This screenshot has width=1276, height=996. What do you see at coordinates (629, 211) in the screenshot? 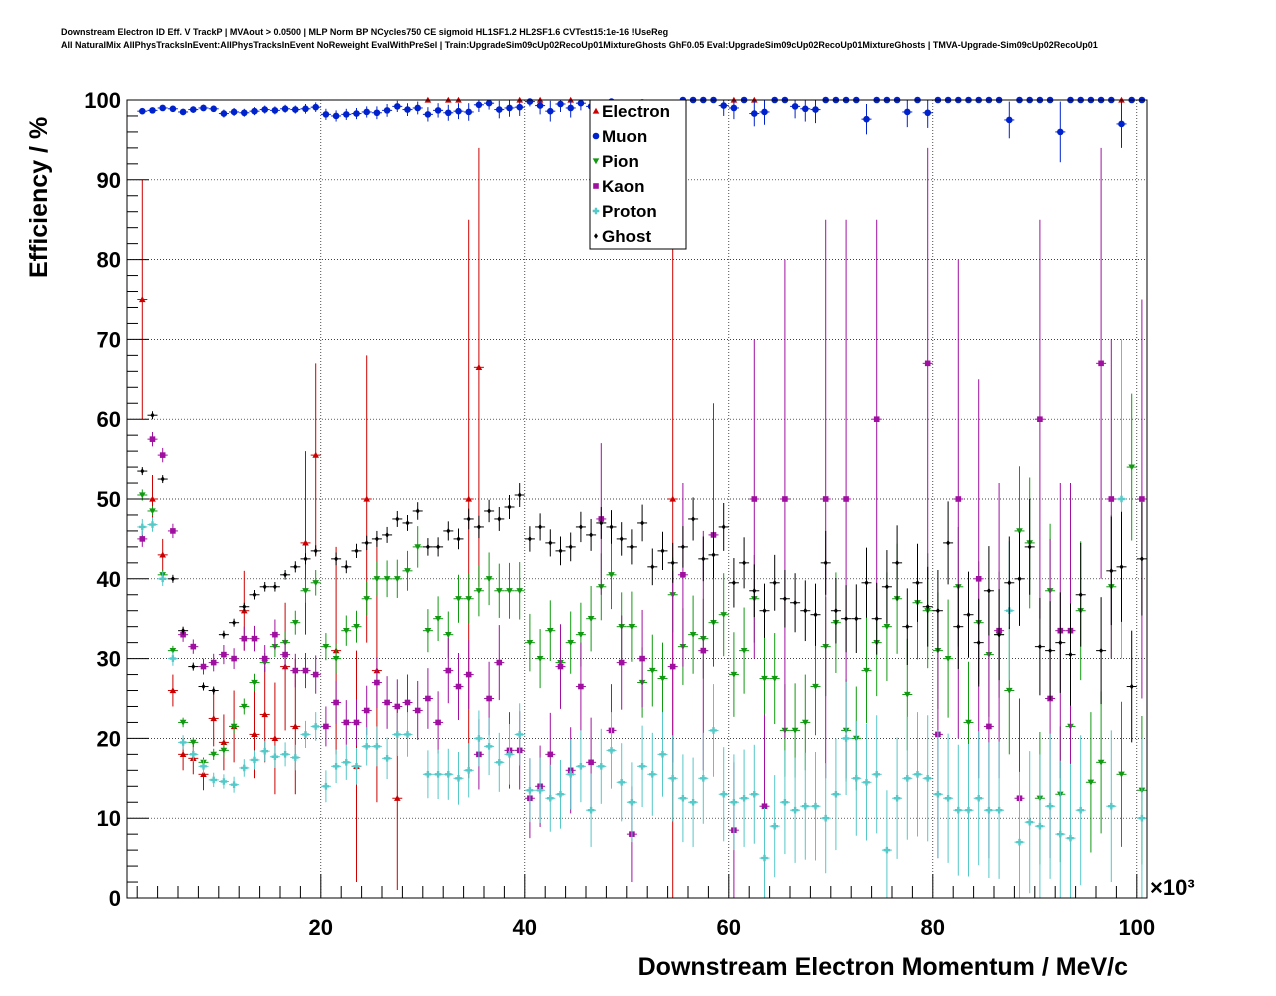
I see `legend-proton-label: Proton` at bounding box center [629, 211].